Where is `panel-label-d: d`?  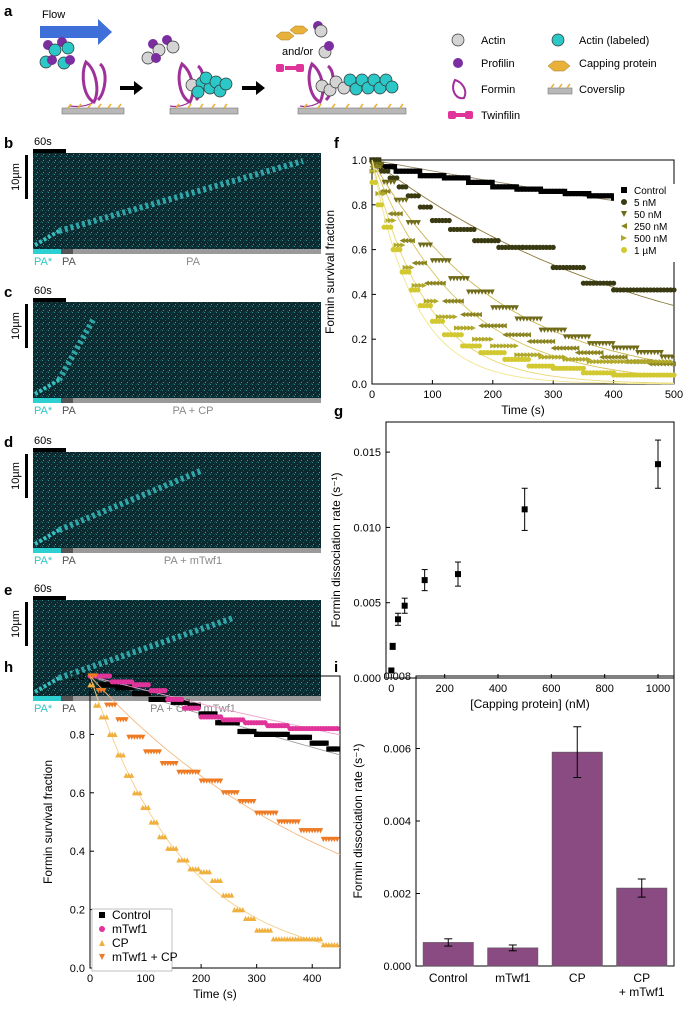
panel-label-d: d is located at coordinates (8, 442).